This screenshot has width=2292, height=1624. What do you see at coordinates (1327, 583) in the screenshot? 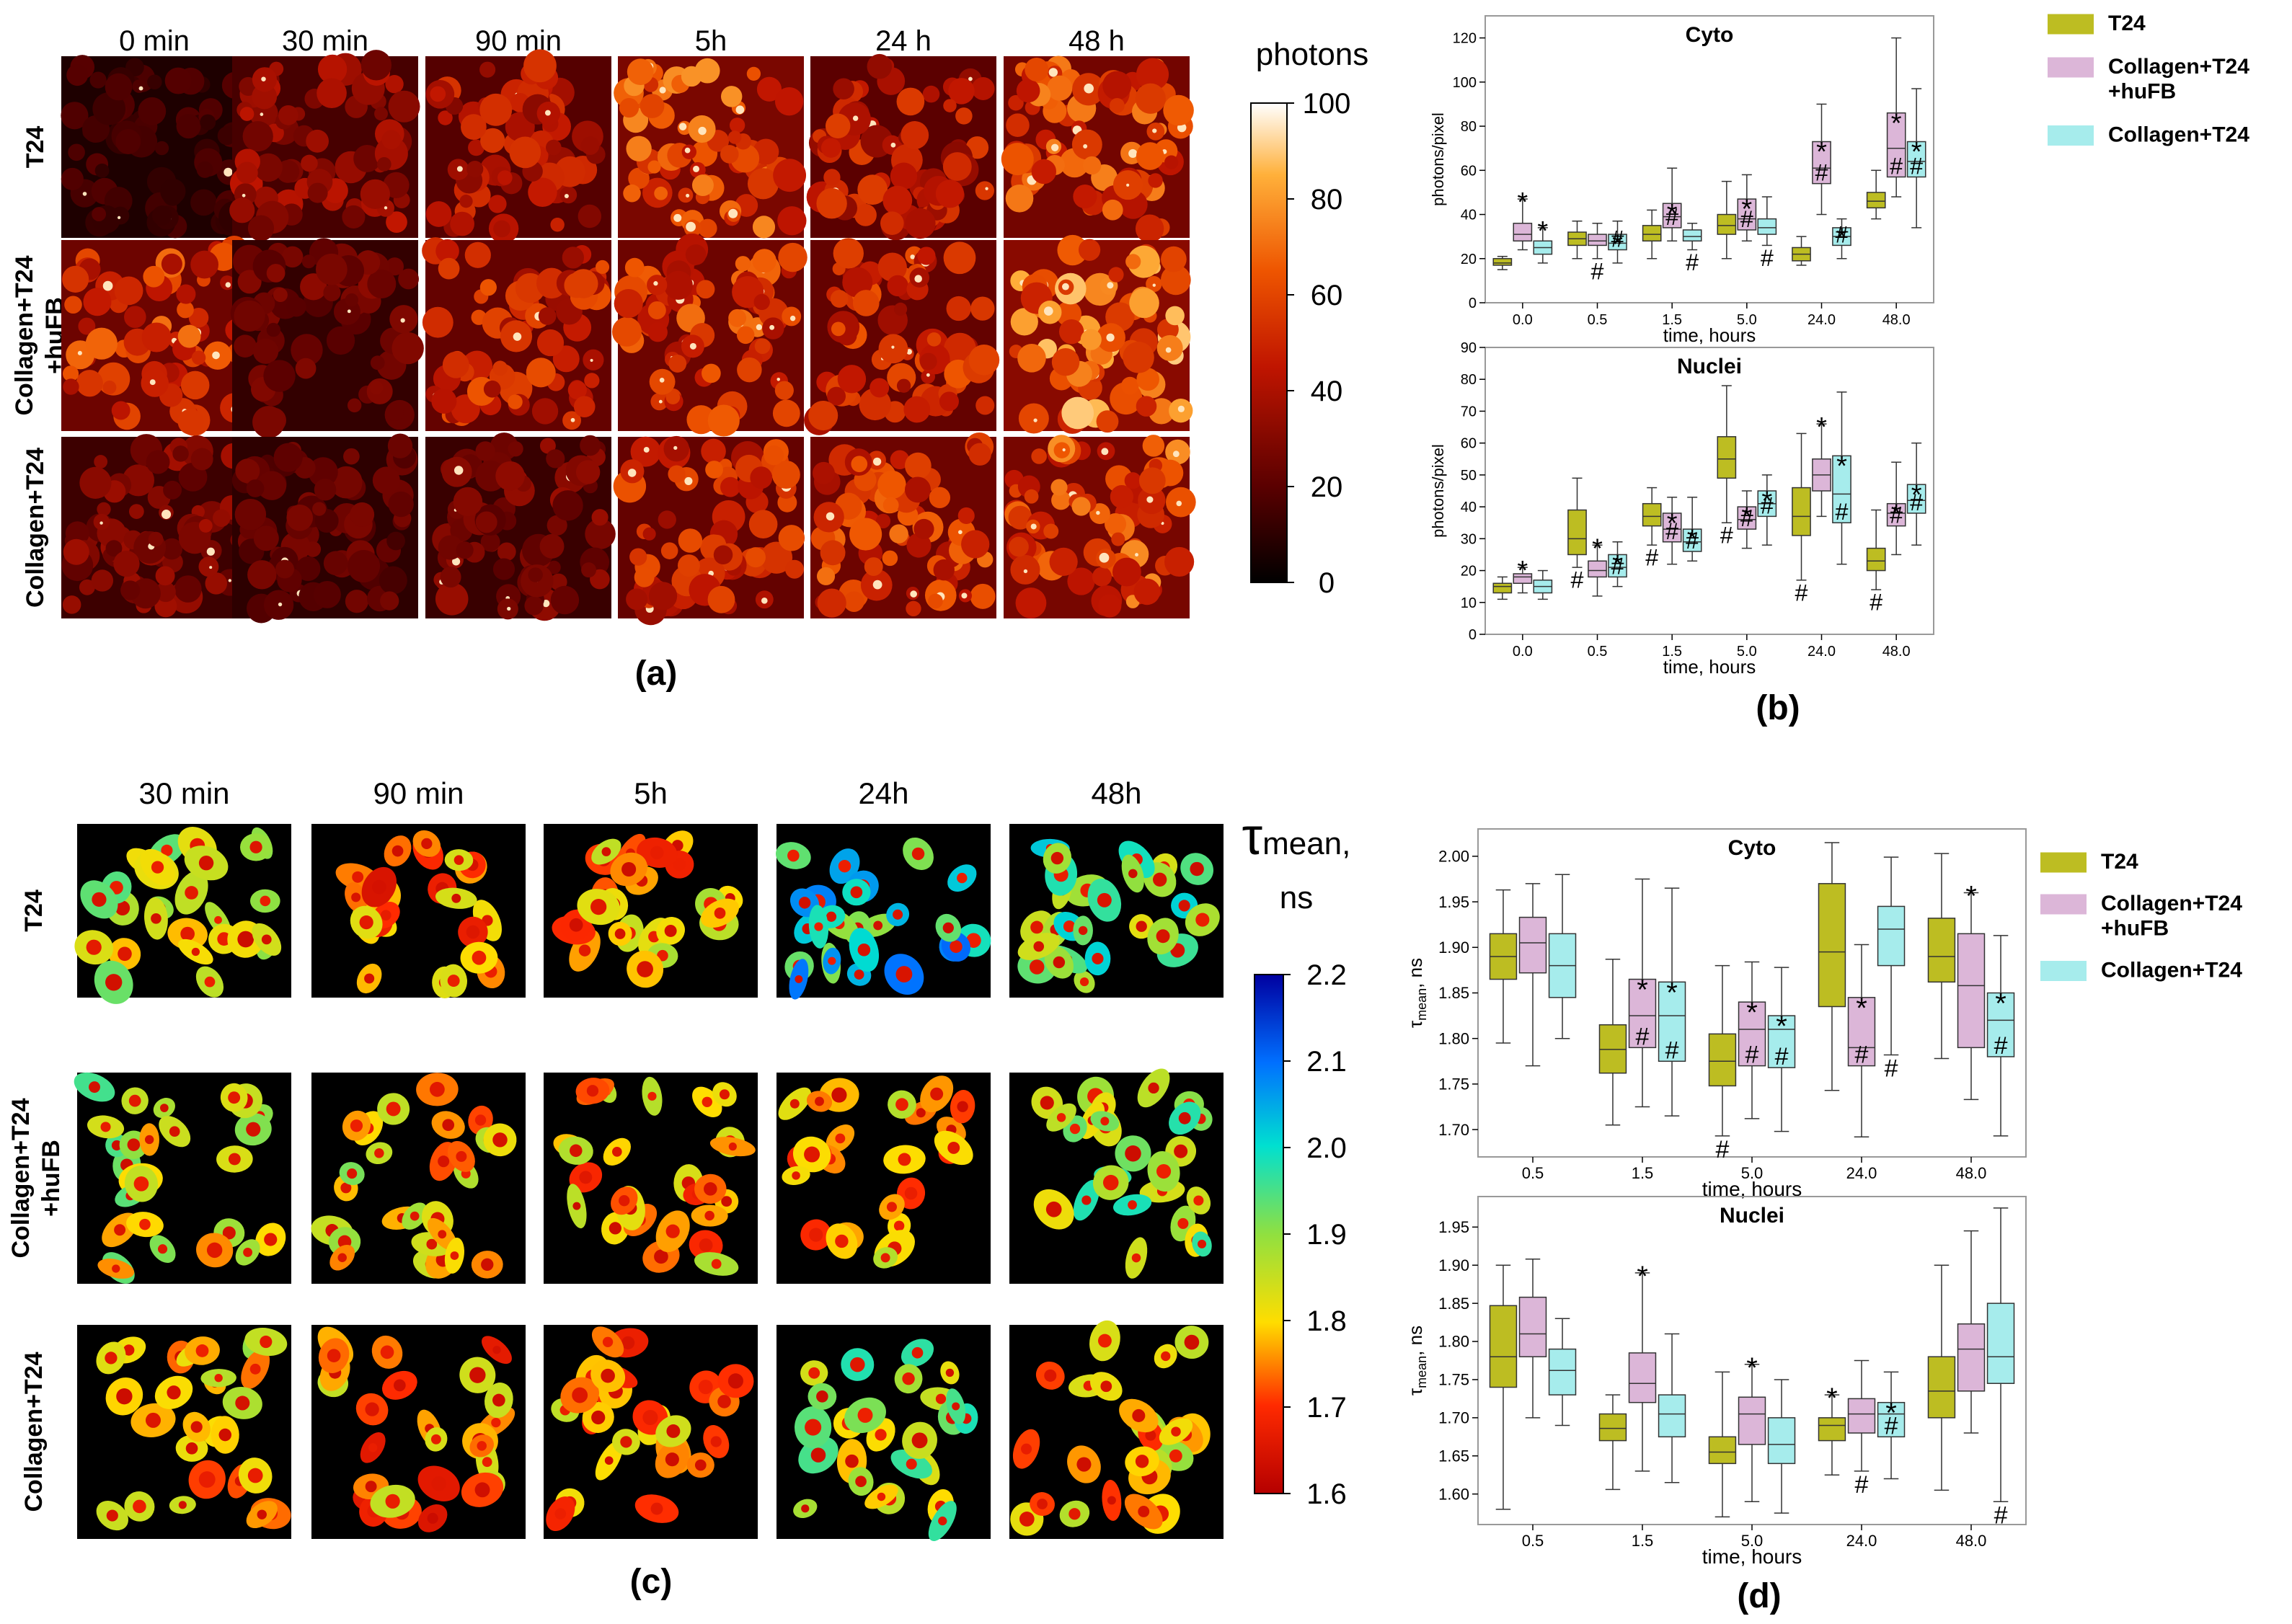
I see `photons-colorbar-tick-label: 0` at bounding box center [1327, 583].